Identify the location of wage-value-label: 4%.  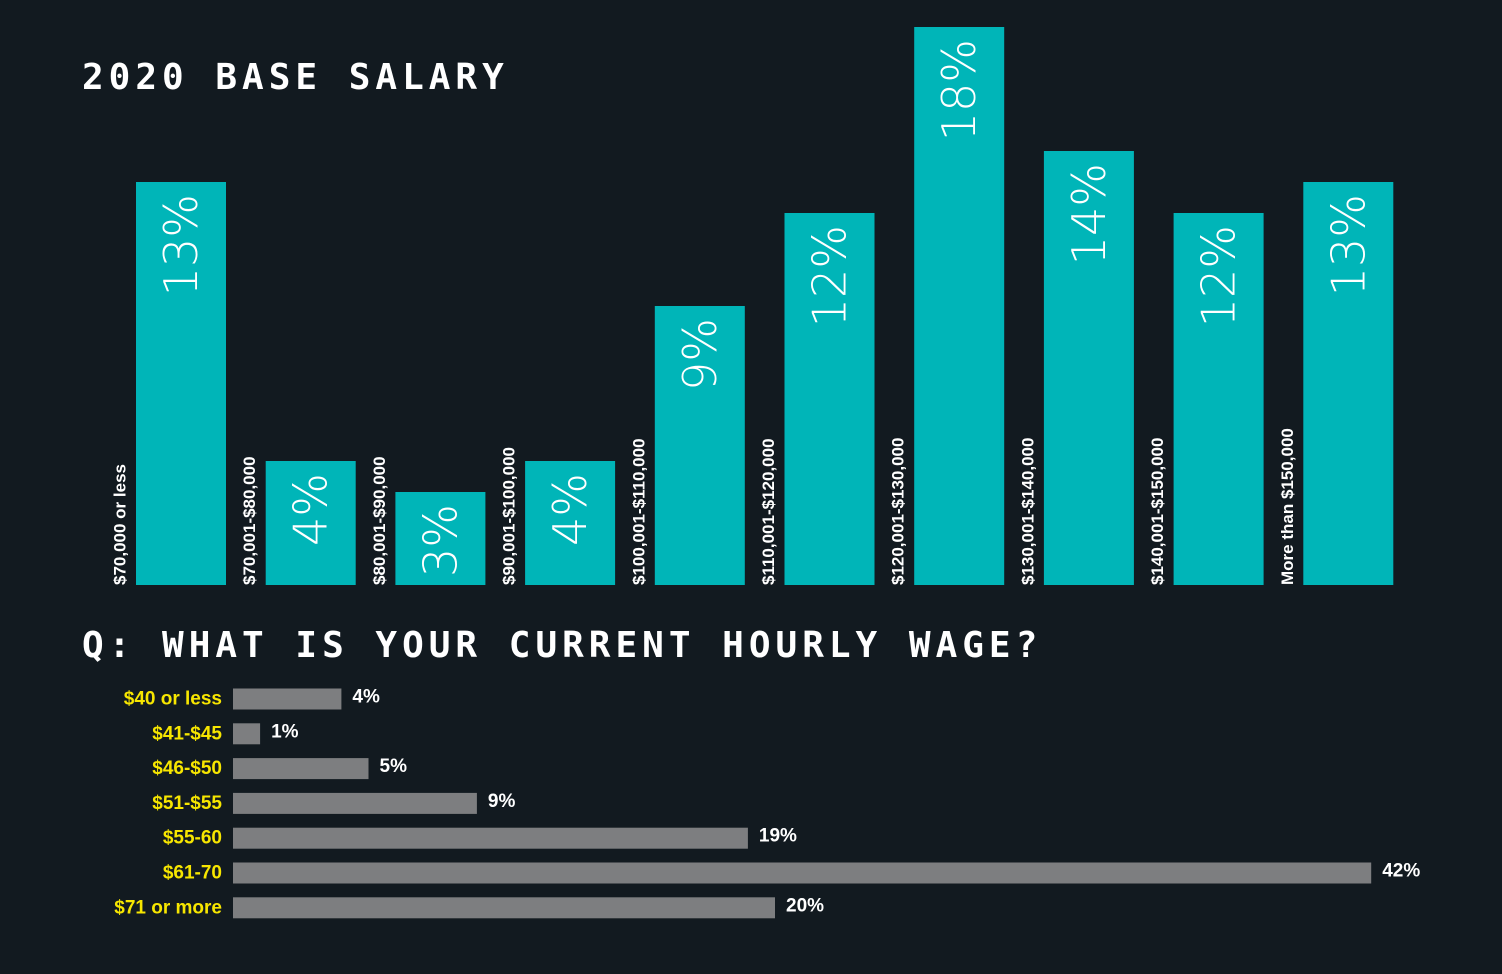
(366, 697).